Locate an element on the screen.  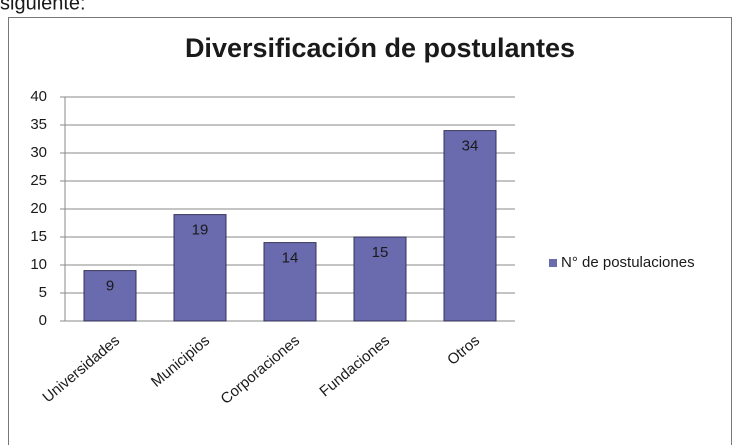
y-tick-label: 20 is located at coordinates (38, 208).